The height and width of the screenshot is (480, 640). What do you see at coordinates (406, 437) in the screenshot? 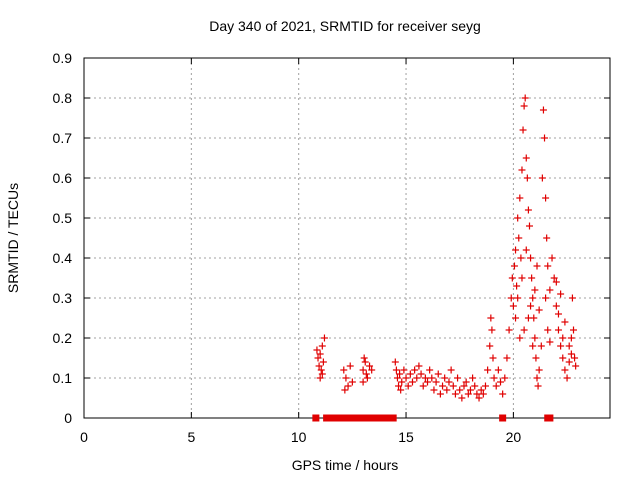
I see `x-tick-label: 15` at bounding box center [406, 437].